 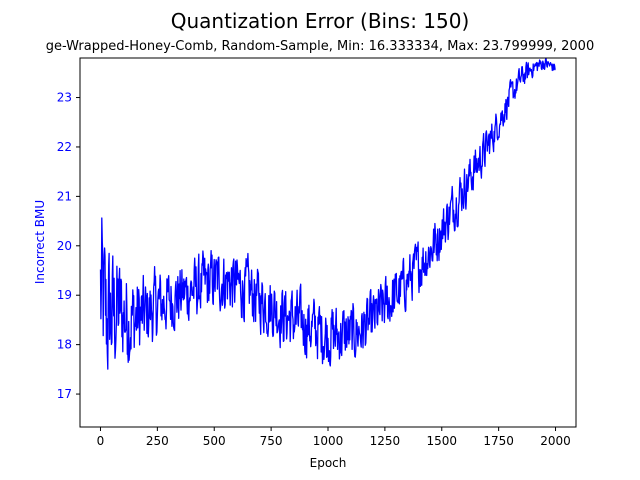 What do you see at coordinates (385, 441) in the screenshot?
I see `x-tick-label: 1250` at bounding box center [385, 441].